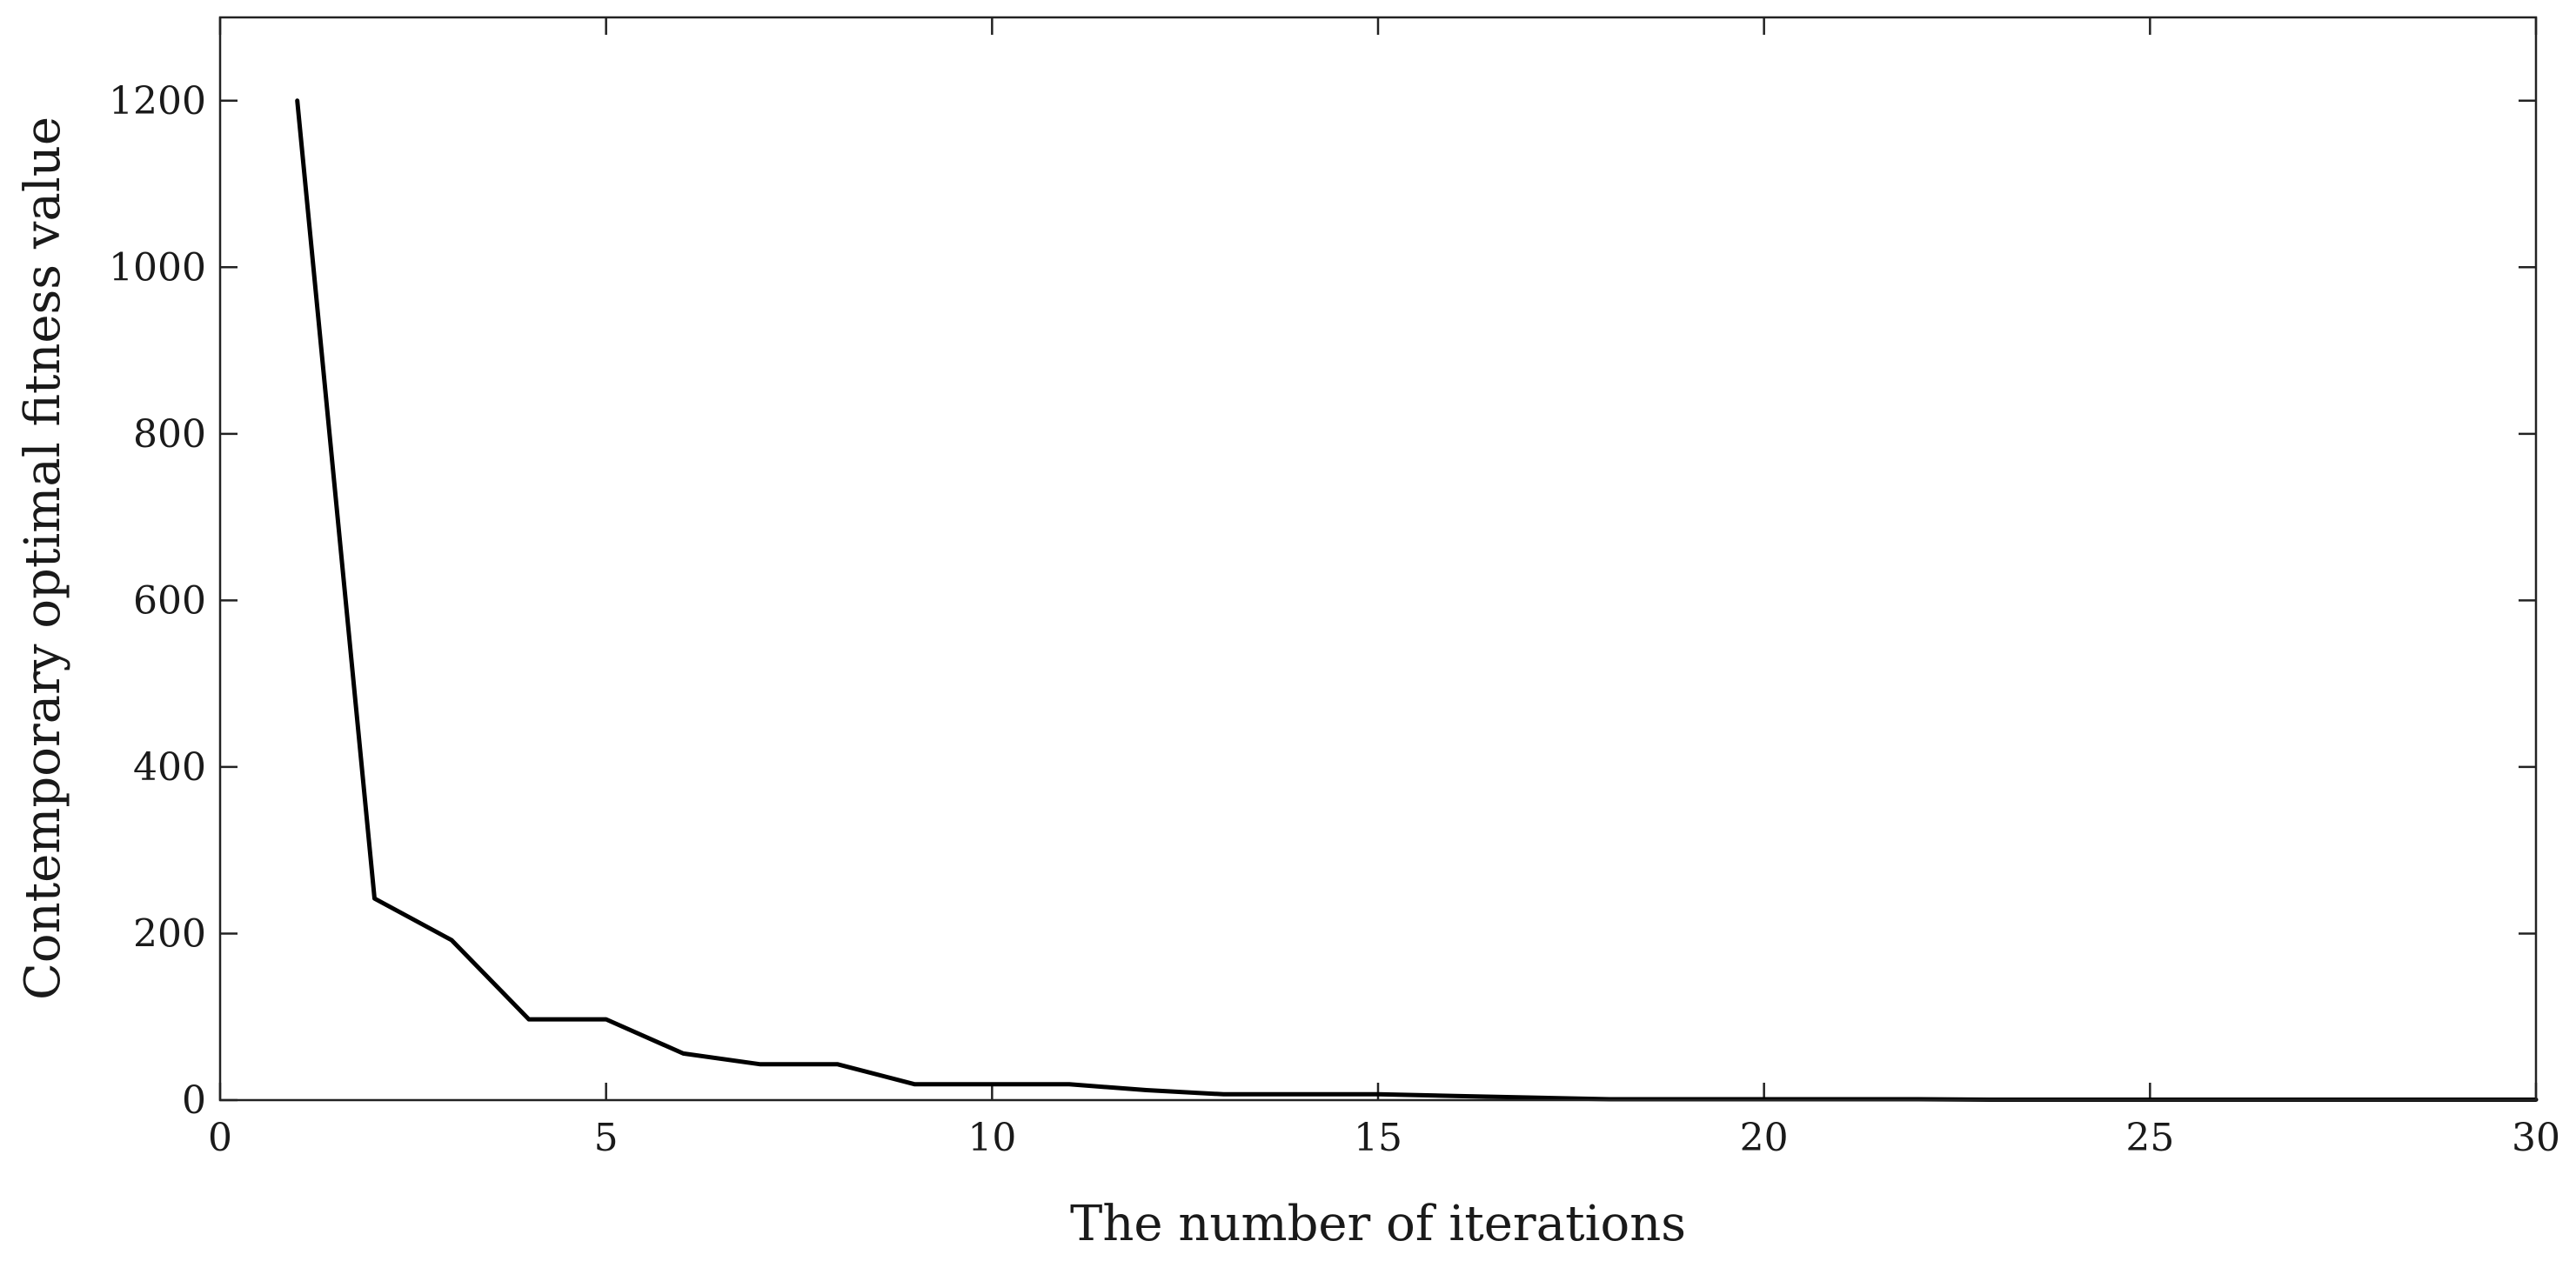  Describe the element at coordinates (169, 434) in the screenshot. I see `y-tick-label: 800` at that location.